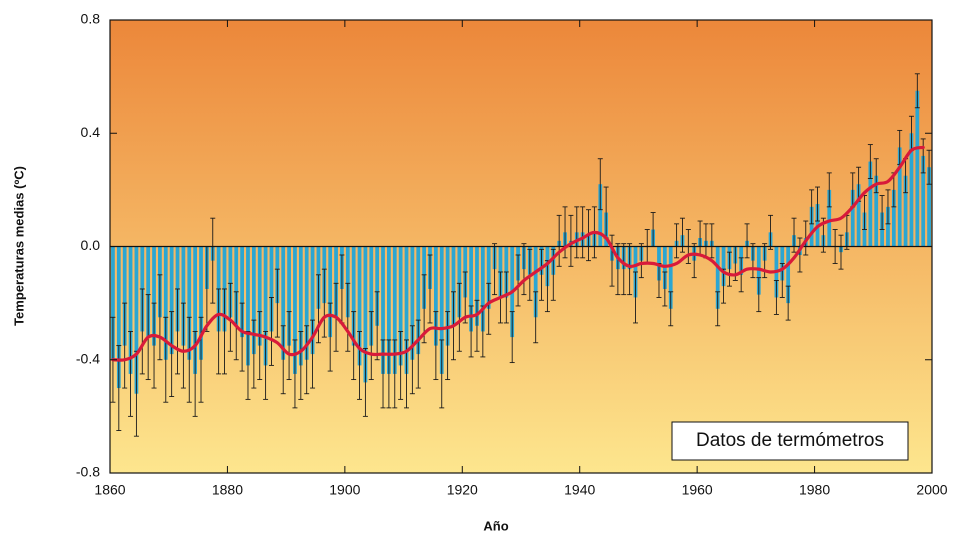 Image resolution: width=956 pixels, height=538 pixels. I want to click on x-axis-label: Año, so click(495, 525).